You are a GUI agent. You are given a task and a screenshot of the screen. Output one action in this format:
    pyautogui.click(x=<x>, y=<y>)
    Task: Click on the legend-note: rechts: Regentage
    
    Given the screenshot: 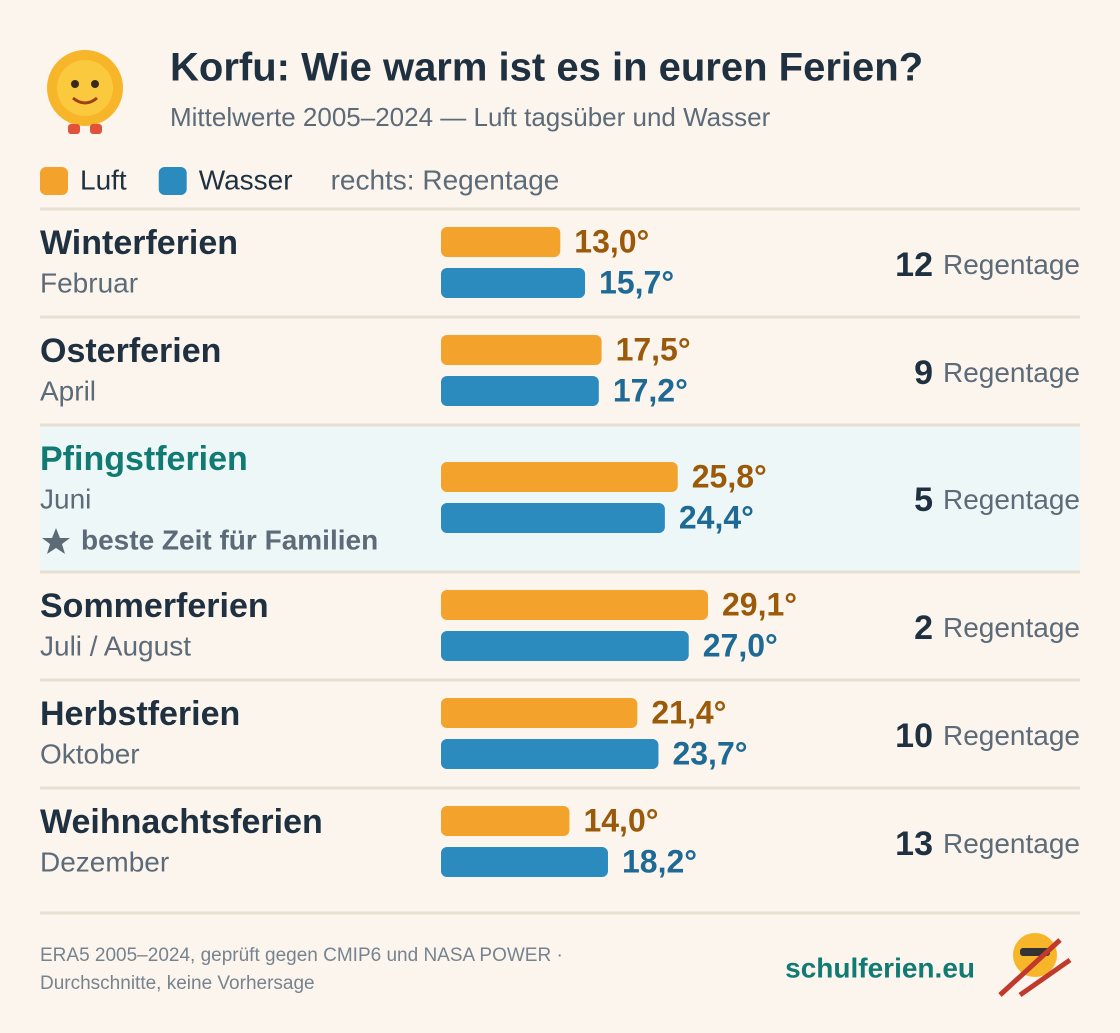 What is the action you would take?
    pyautogui.click(x=445, y=179)
    